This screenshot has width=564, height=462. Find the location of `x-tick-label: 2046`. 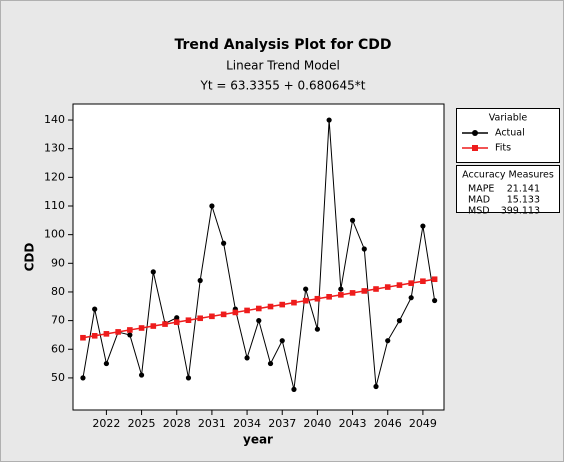

x-tick-label: 2046 is located at coordinates (388, 423).